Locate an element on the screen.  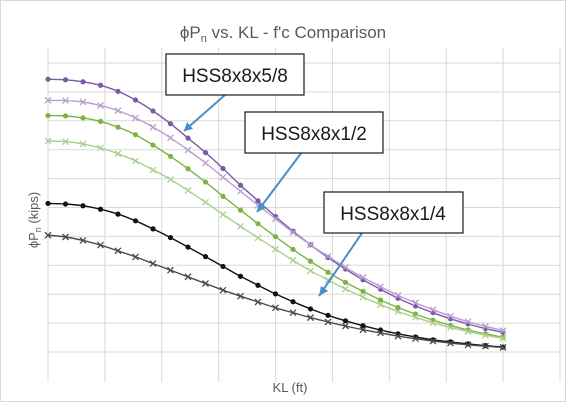
y-axis-label: ϕPn (kips) is located at coordinates (34, 220).